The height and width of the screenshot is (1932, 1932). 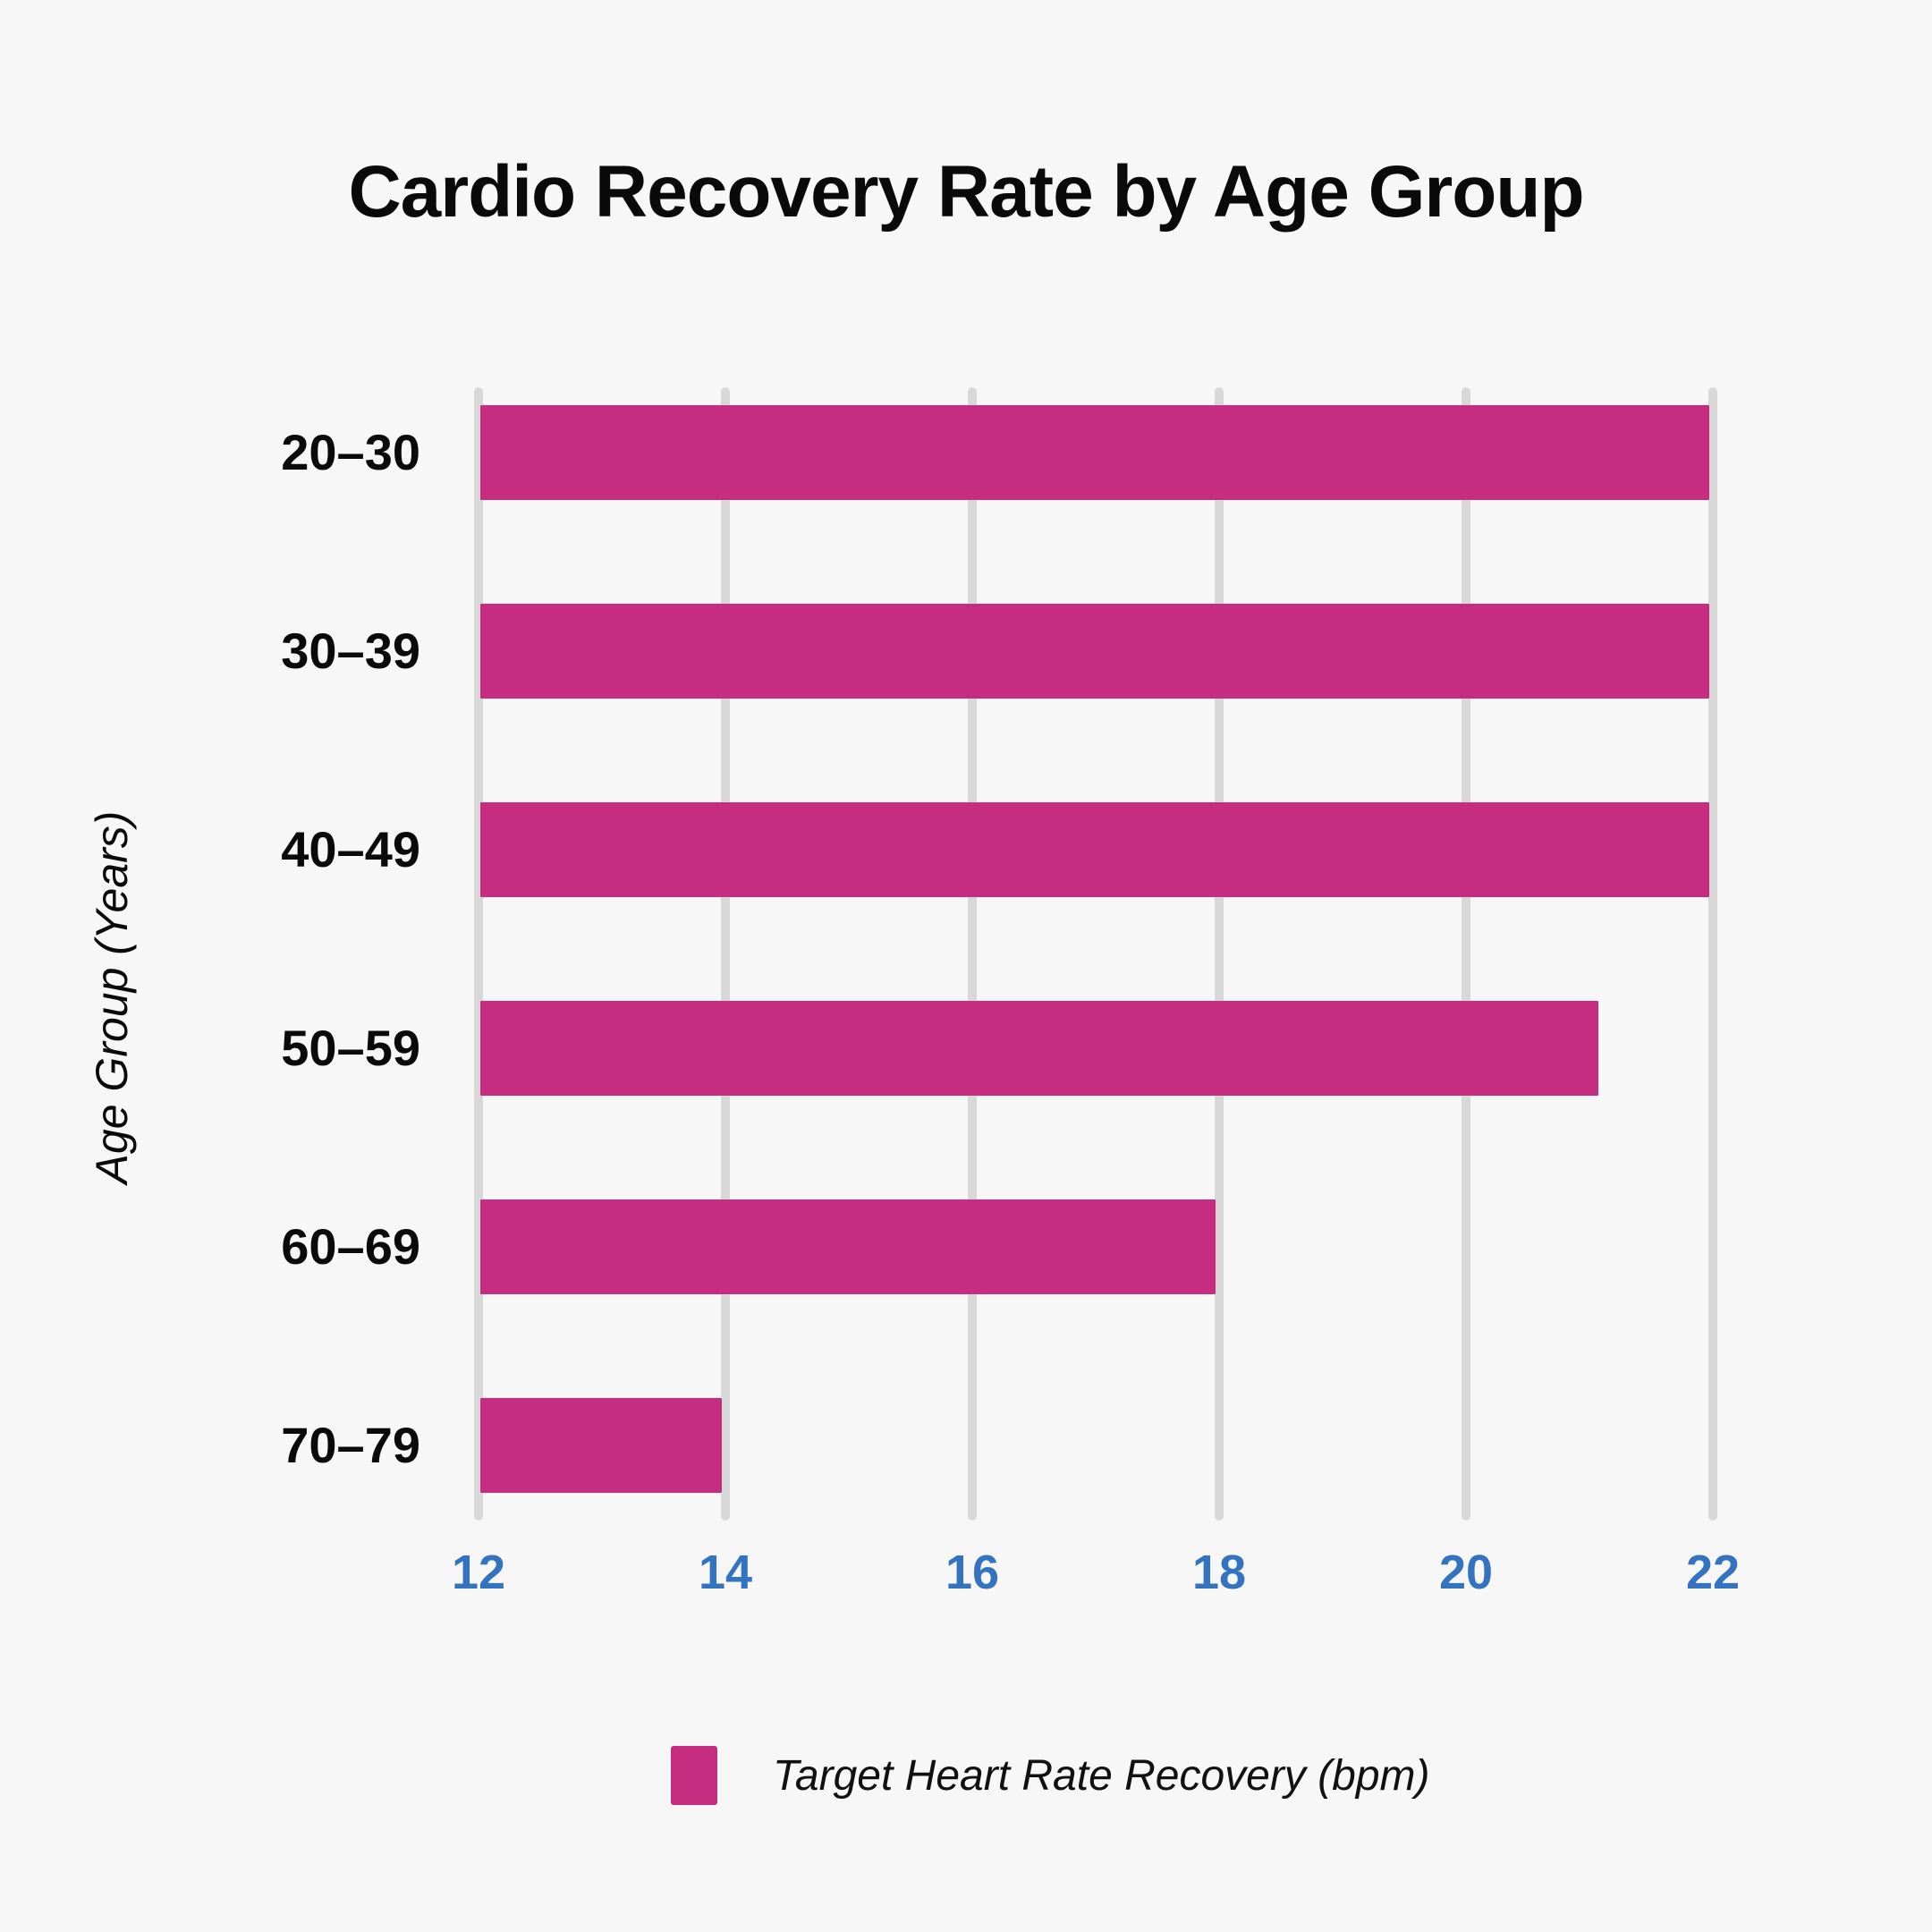 I want to click on chart-title: Cardio Recovery Rate by Age Group, so click(x=966, y=192).